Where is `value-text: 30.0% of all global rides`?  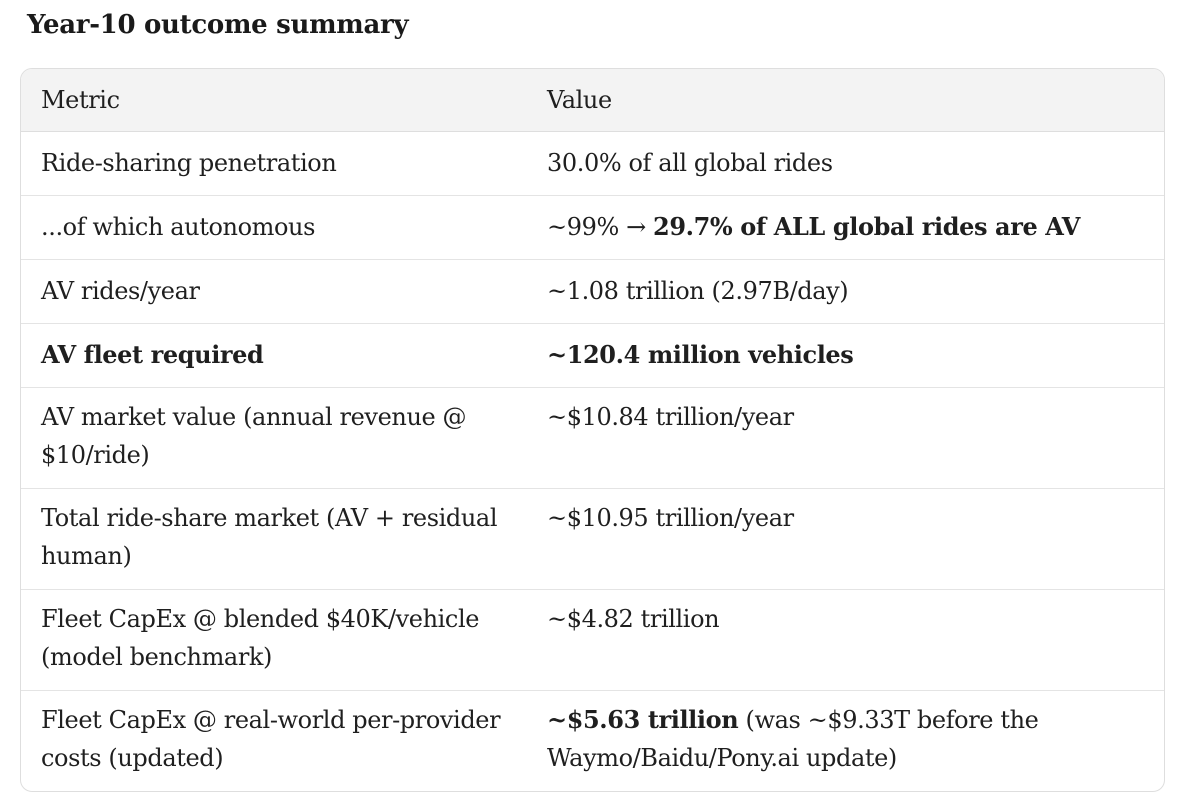
value-text: 30.0% of all global rides is located at coordinates (690, 163).